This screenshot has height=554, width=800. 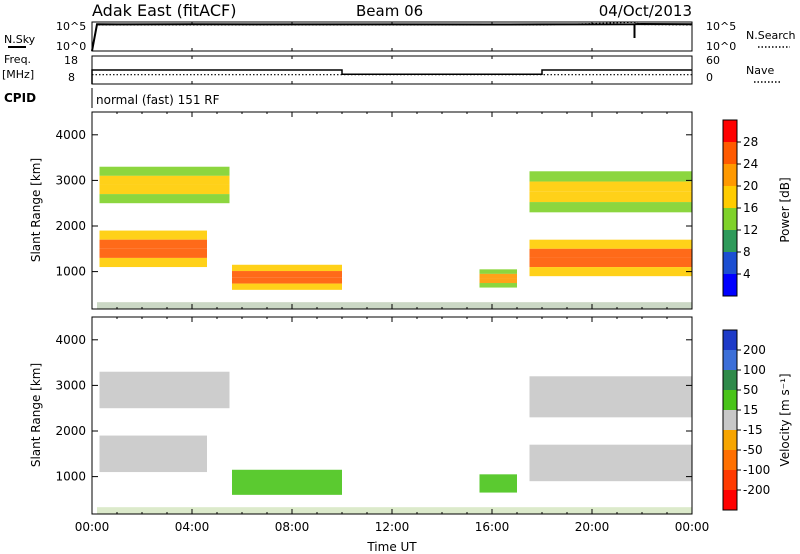 I want to click on colorbar-label: 15, so click(x=750, y=410).